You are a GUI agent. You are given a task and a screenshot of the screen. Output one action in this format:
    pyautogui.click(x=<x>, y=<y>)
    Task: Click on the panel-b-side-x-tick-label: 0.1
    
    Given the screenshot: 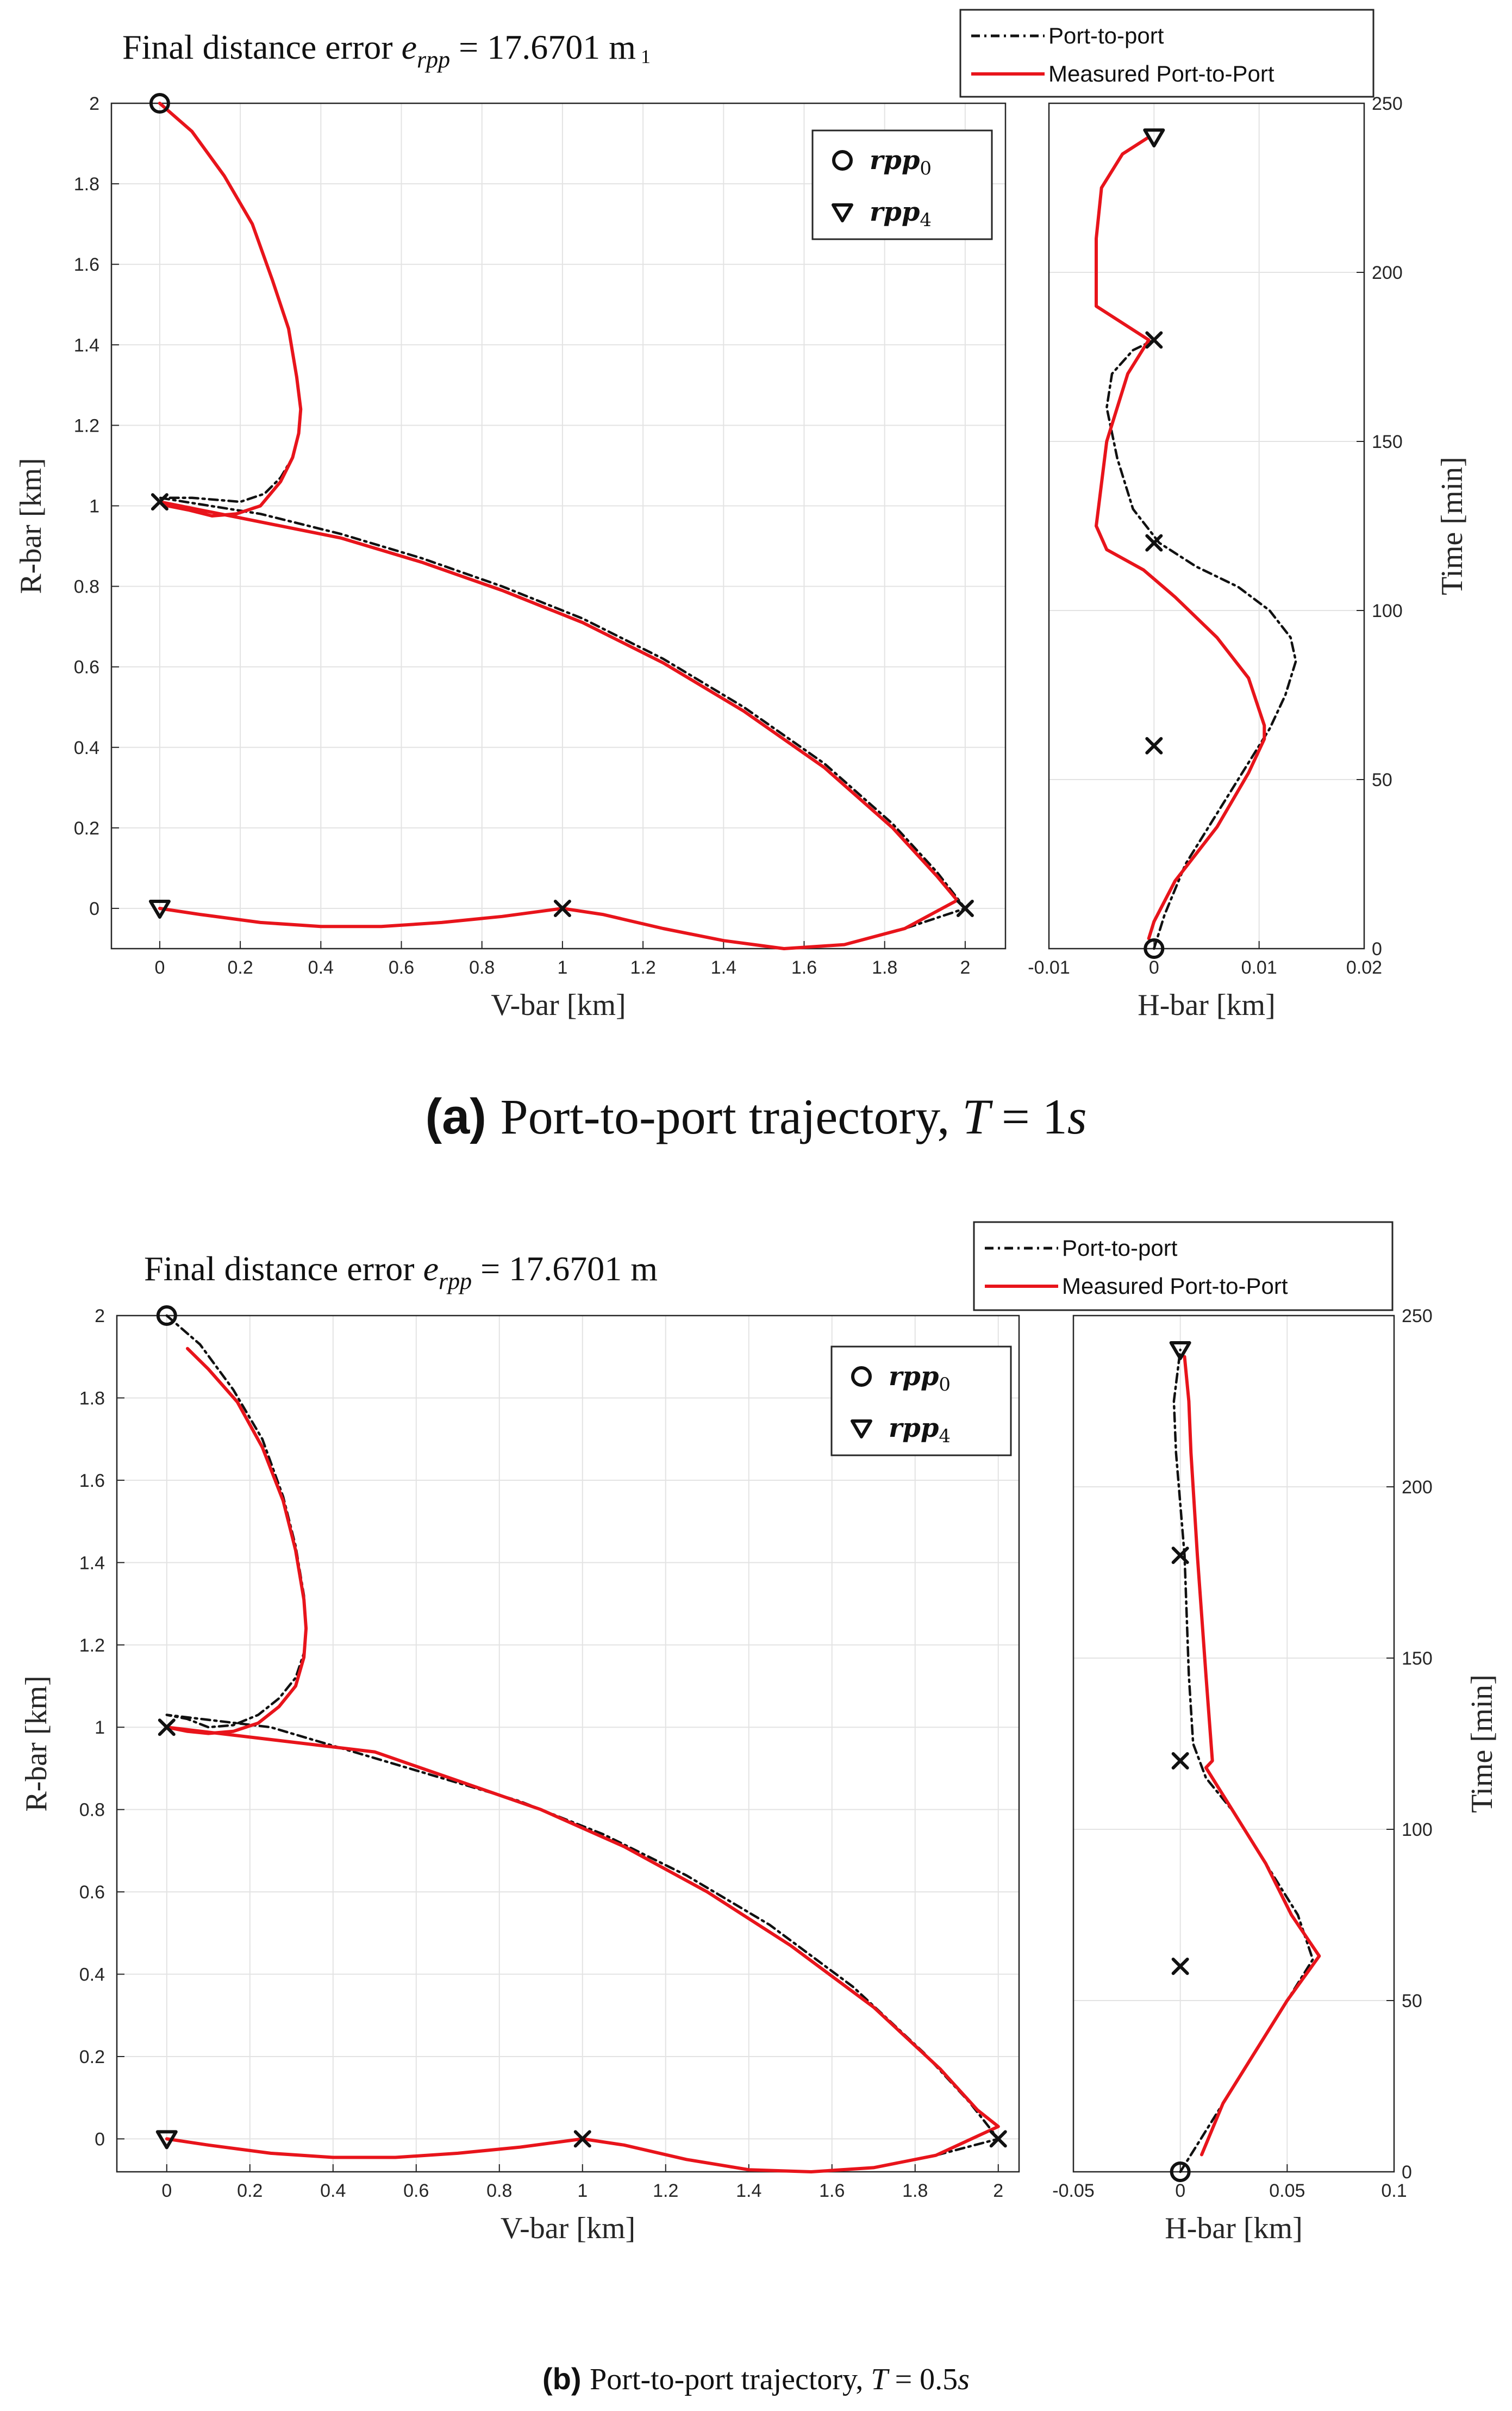 What is the action you would take?
    pyautogui.click(x=1394, y=2191)
    